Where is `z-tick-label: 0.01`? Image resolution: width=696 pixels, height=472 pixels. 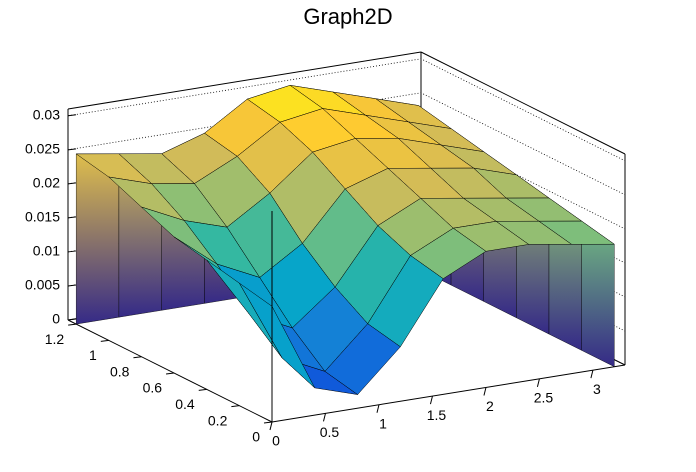 z-tick-label: 0.01 is located at coordinates (46, 251).